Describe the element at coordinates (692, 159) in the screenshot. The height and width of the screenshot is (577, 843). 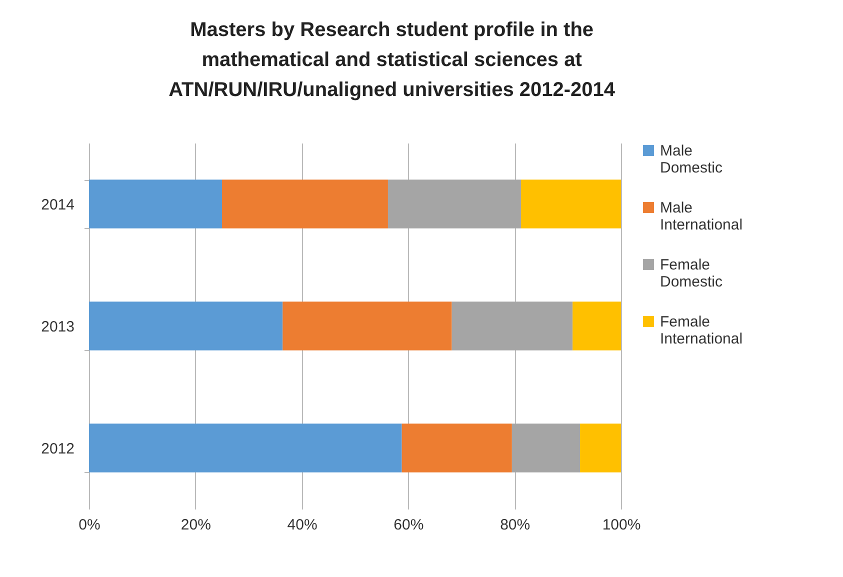
I see `legend-label: Male Domestic` at that location.